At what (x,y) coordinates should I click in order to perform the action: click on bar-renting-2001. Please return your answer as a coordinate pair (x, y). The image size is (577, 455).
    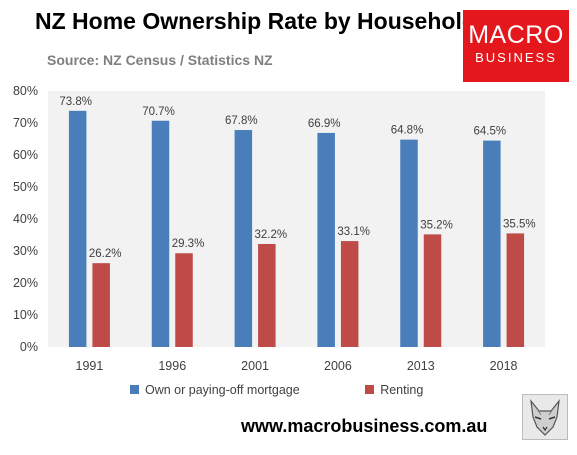
    Looking at the image, I should click on (267, 295).